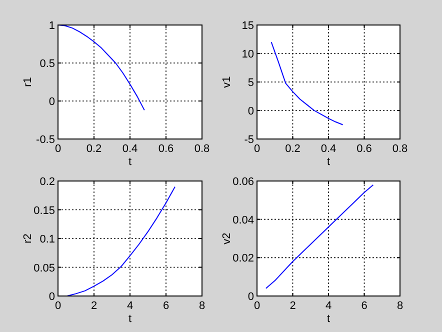  I want to click on y-tick-label: 0.15, so click(44, 210).